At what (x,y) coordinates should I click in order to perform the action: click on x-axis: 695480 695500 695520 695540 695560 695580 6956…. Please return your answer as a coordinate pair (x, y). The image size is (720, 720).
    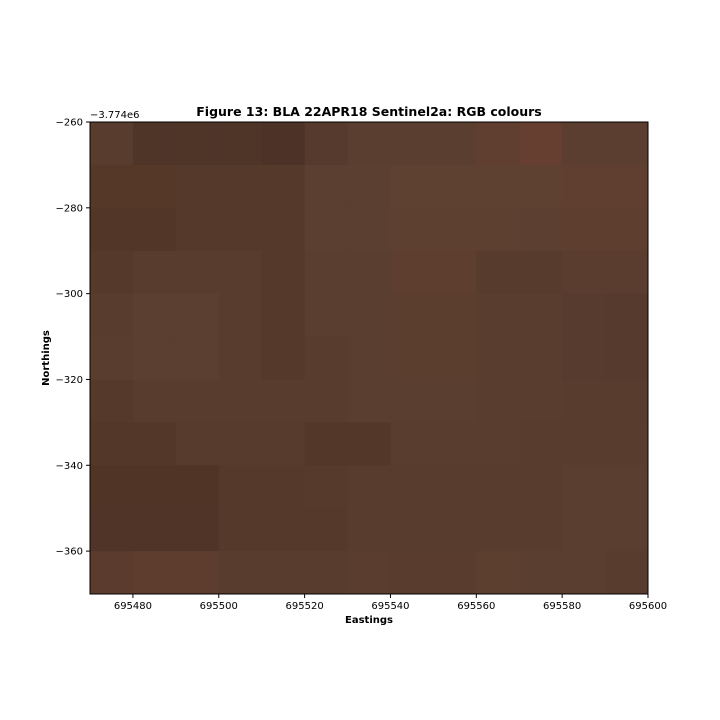
    Looking at the image, I should click on (390, 603).